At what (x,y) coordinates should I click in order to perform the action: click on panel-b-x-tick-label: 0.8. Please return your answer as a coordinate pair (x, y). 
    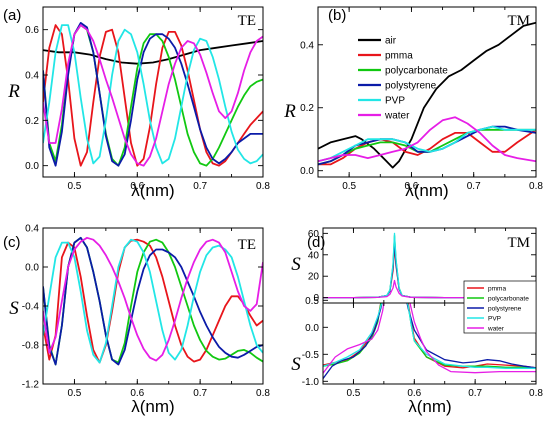
    Looking at the image, I should click on (536, 186).